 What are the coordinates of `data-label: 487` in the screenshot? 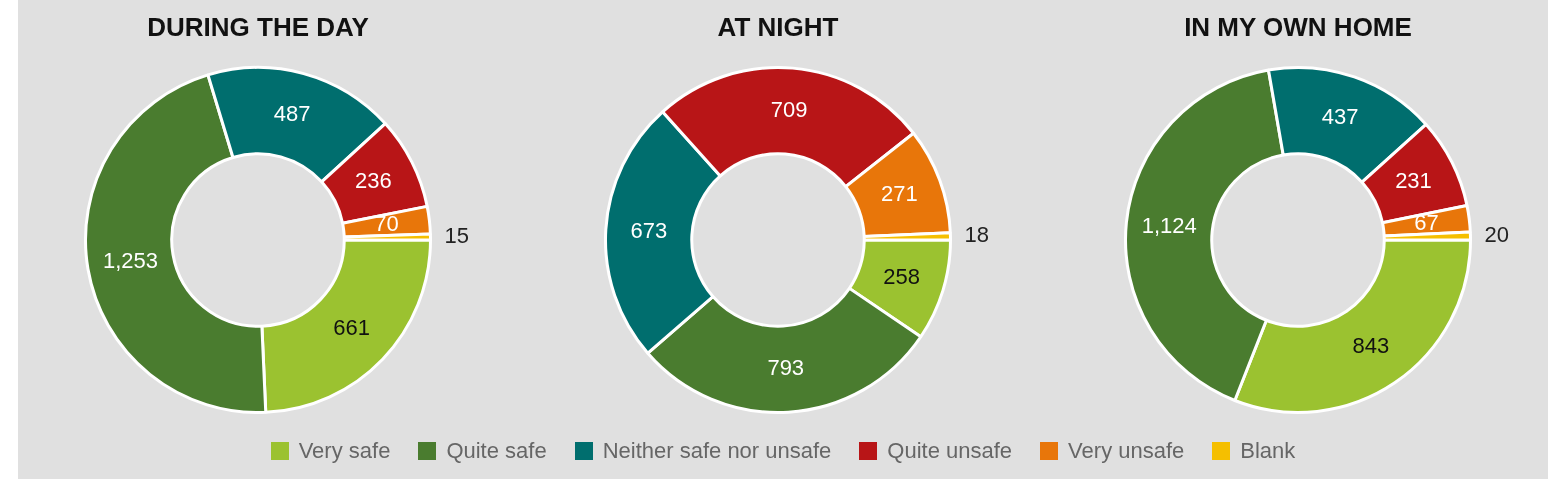 It's located at (292, 114).